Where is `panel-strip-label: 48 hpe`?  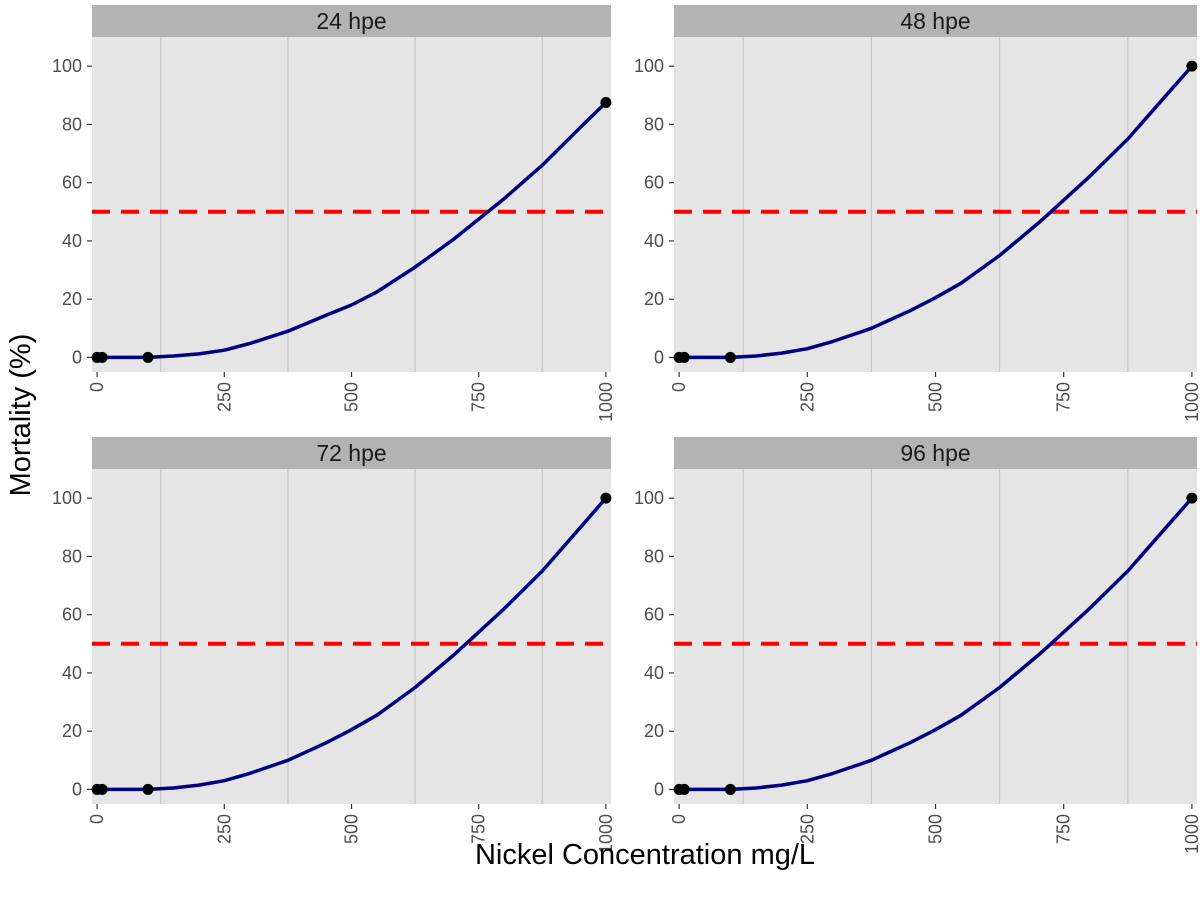 panel-strip-label: 48 hpe is located at coordinates (935, 21).